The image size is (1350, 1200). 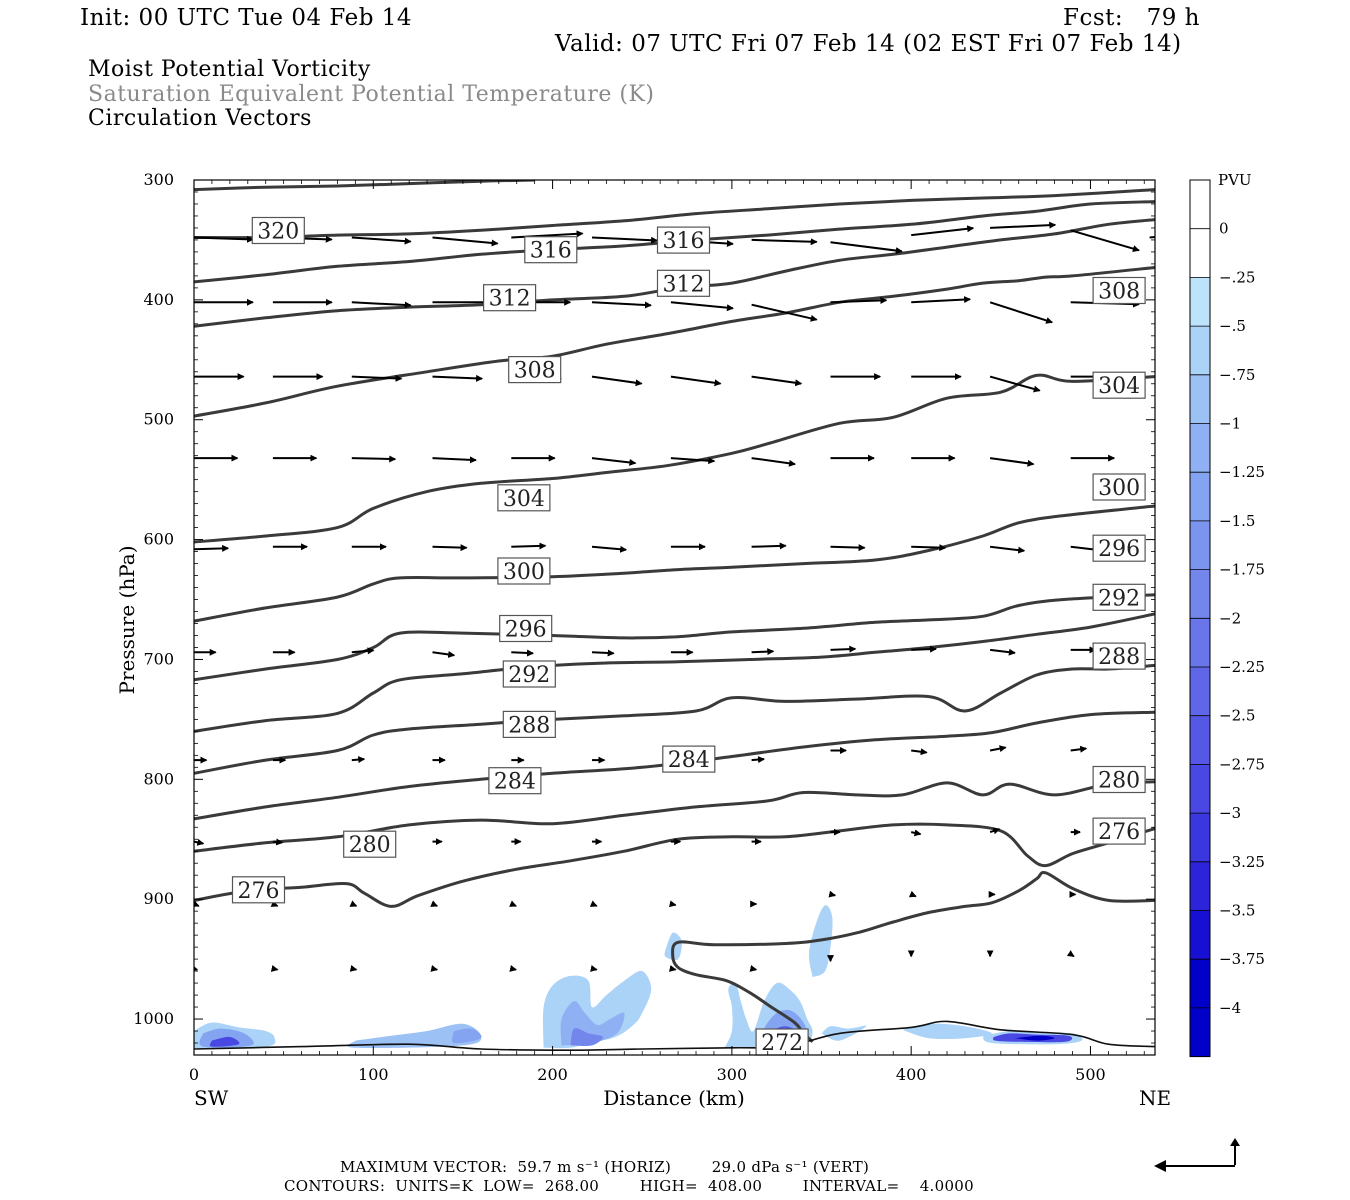 I want to click on x-tick-label: 400, so click(x=911, y=1074).